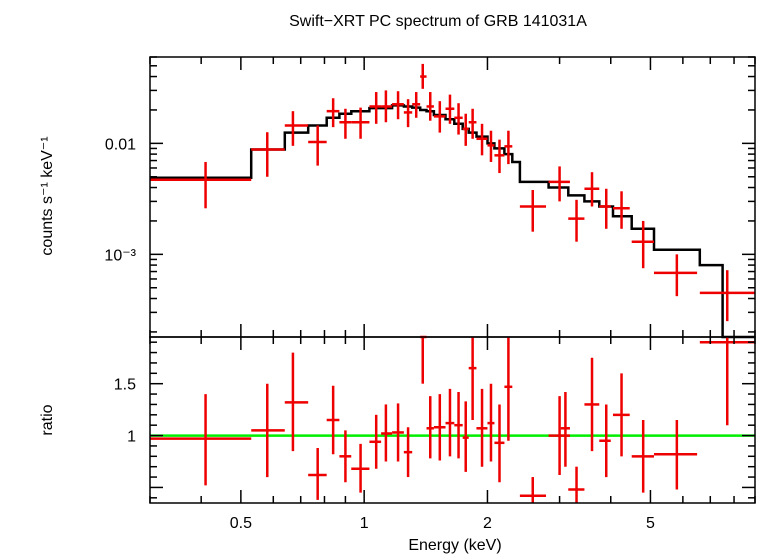 The image size is (758, 556). What do you see at coordinates (438, 21) in the screenshot?
I see `chart-title: Swift−XRT PC spectrum of GRB 141031A` at bounding box center [438, 21].